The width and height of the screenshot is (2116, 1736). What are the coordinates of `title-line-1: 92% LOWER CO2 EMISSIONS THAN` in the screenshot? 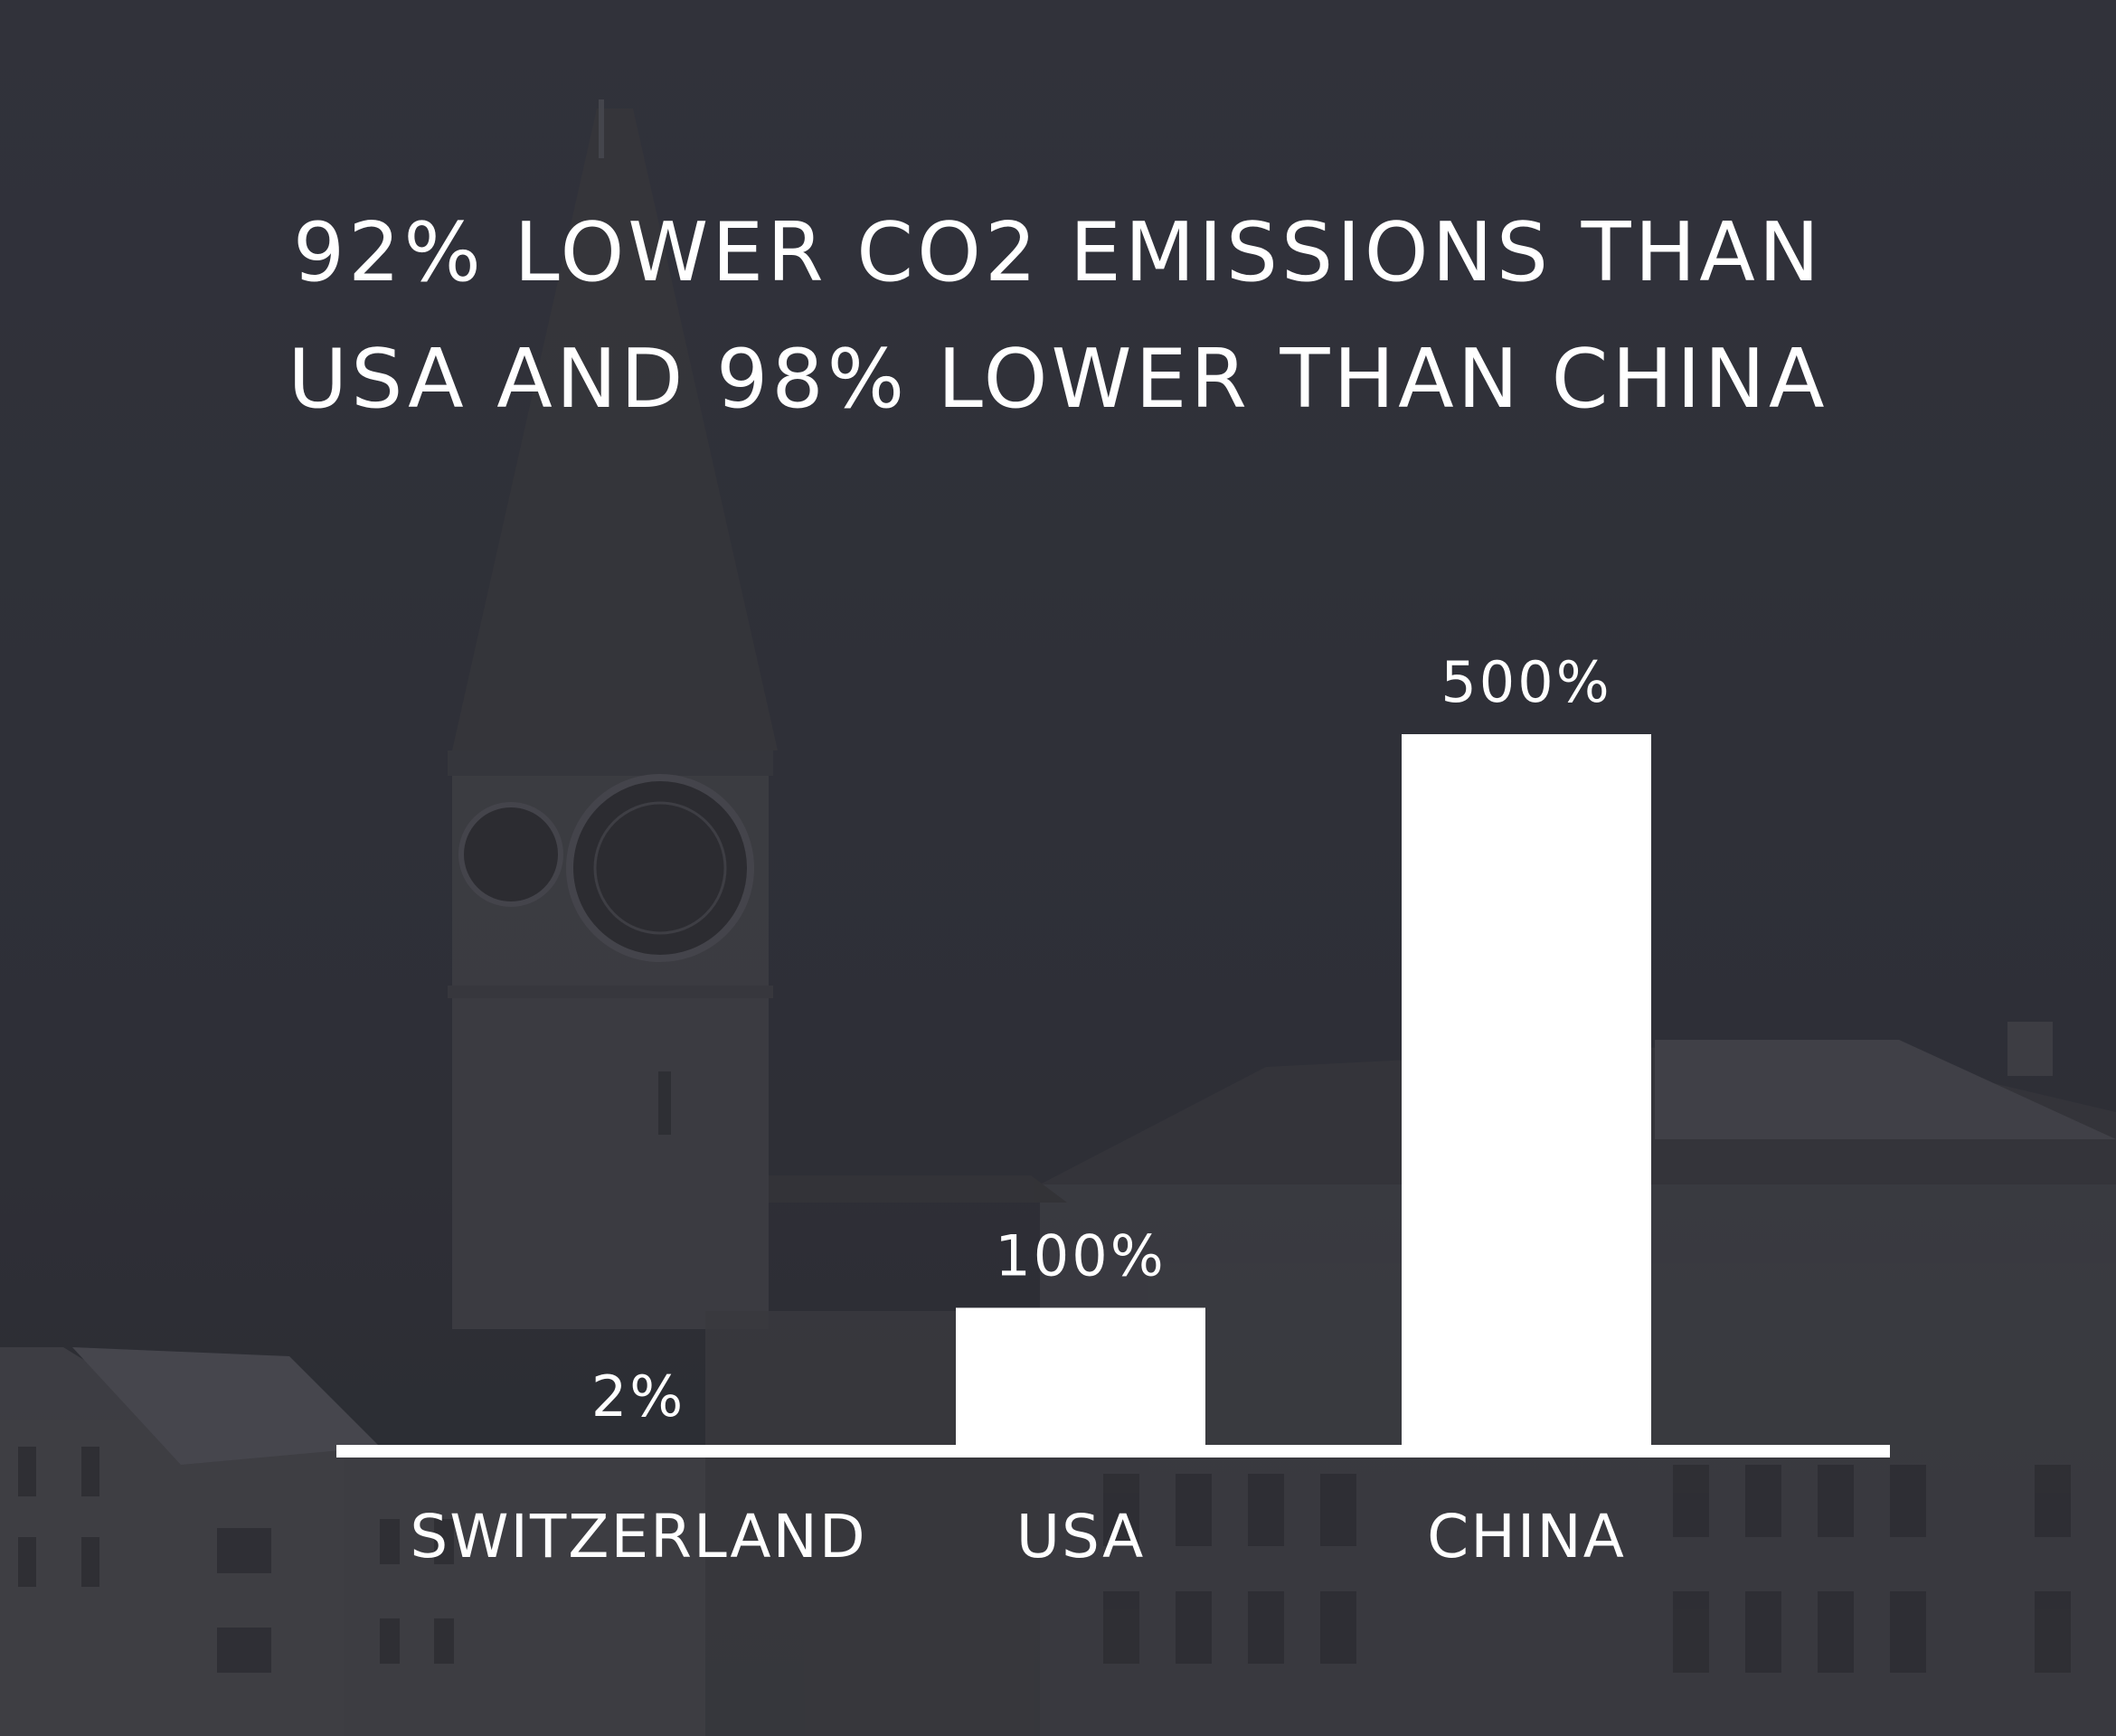 It's located at (1058, 253).